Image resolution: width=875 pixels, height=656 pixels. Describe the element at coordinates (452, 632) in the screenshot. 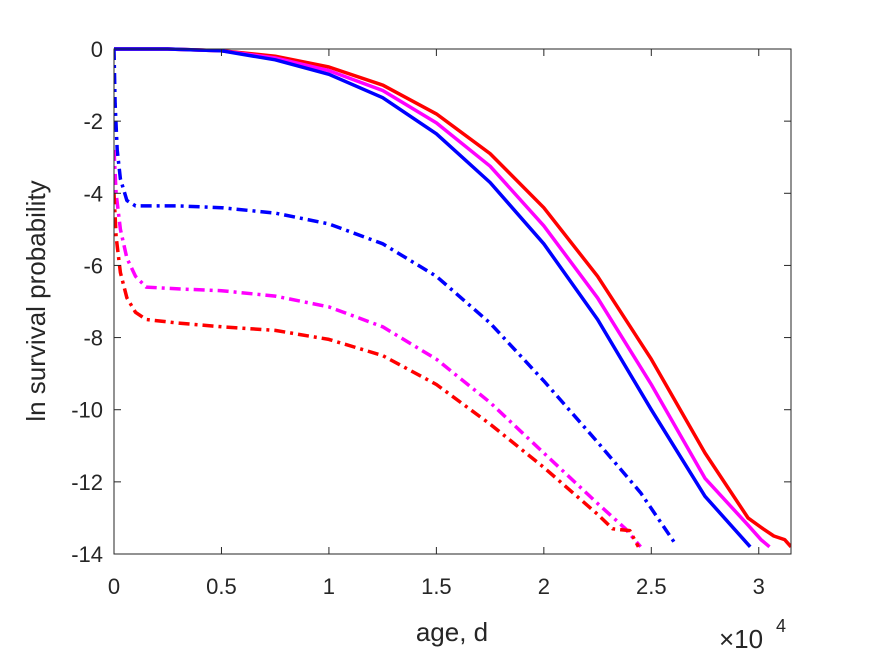

I see `x-axis-label: age, d` at that location.